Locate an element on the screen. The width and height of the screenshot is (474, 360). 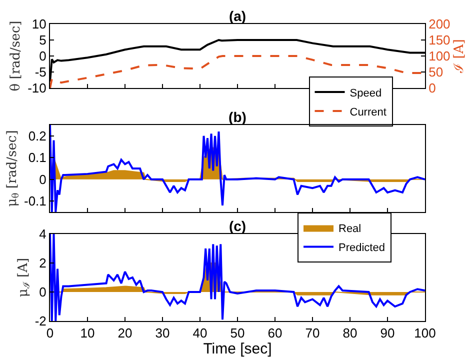
x-tick-label: 10 is located at coordinates (87, 333).